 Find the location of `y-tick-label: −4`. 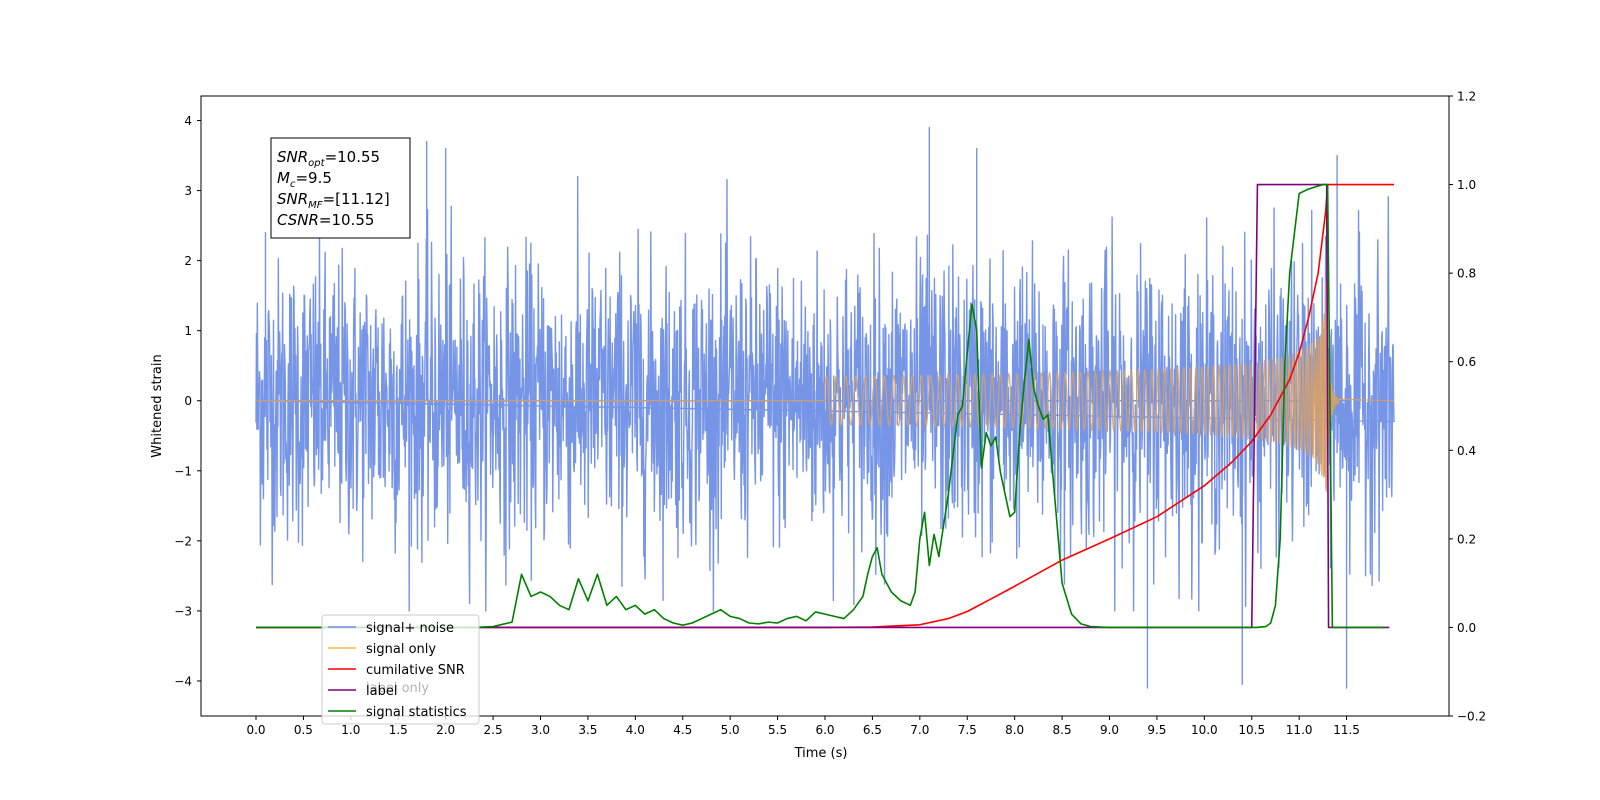

y-tick-label: −4 is located at coordinates (183, 681).